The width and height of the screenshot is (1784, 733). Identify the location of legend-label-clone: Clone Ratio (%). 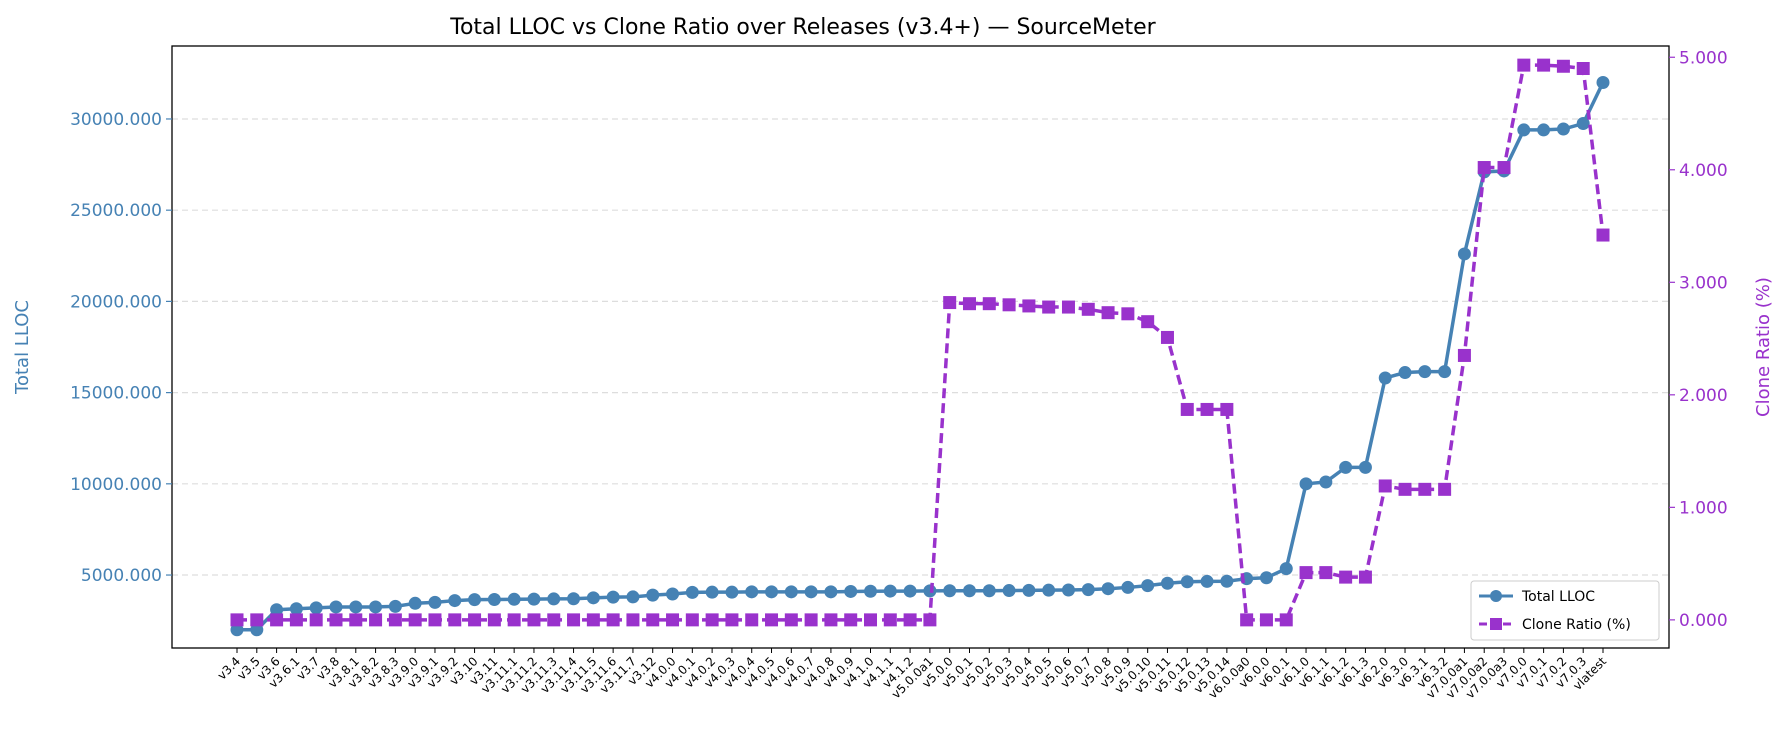
(1576, 625).